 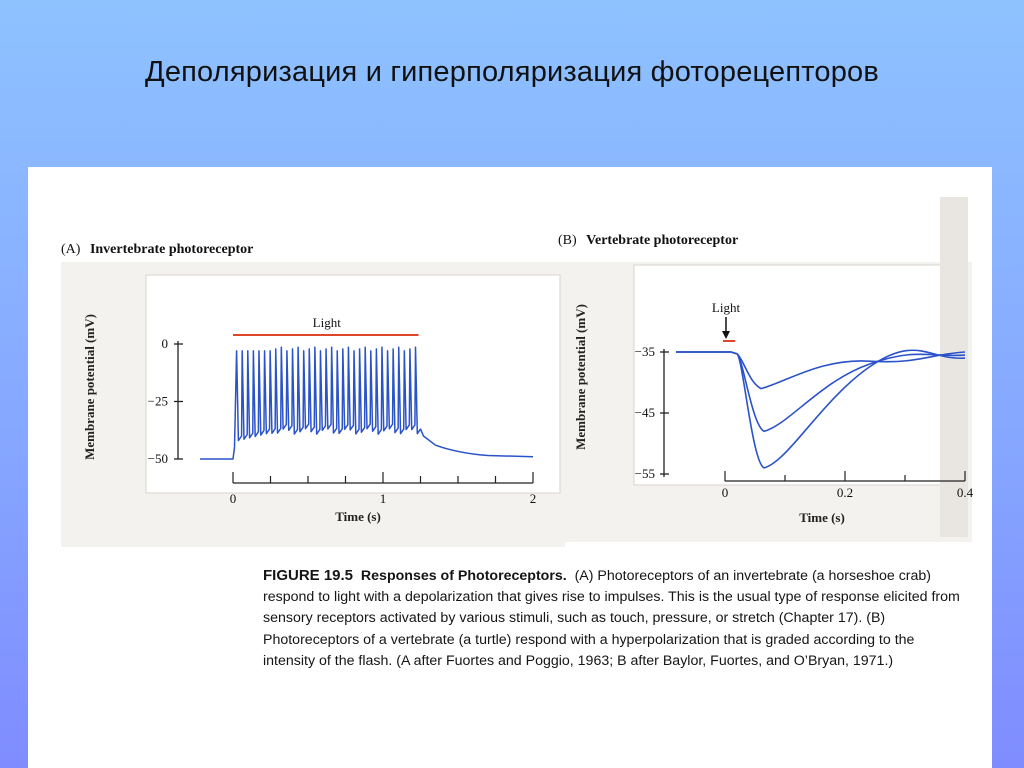 I want to click on panel-a-y-tick-label: 0, so click(x=165, y=343).